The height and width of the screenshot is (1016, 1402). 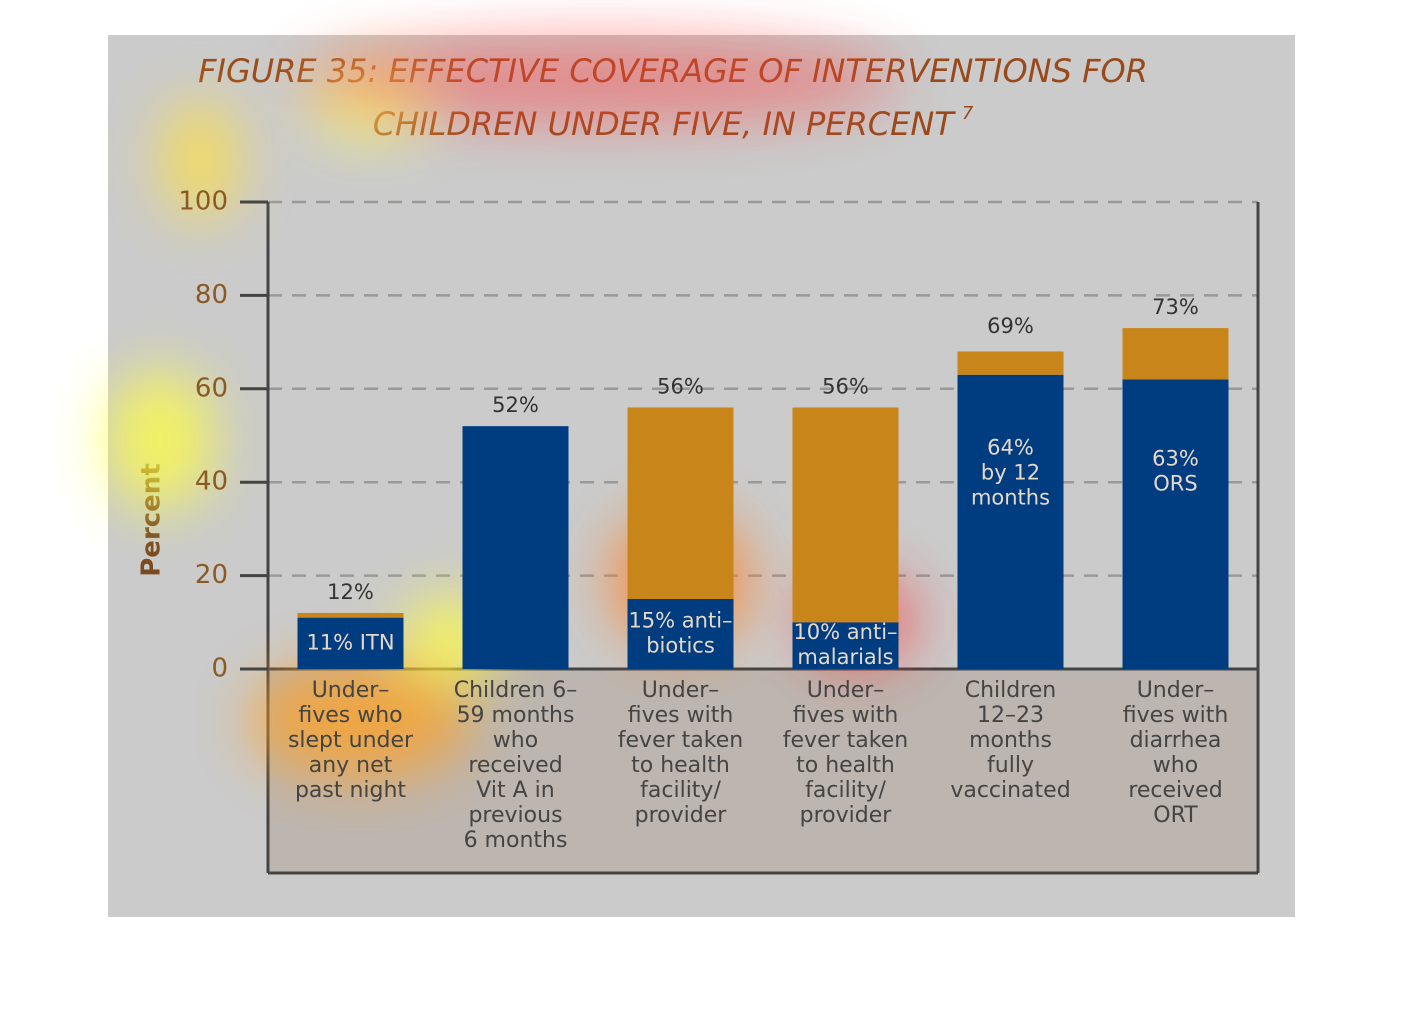 I want to click on x-tick-label: Vit A in, so click(x=515, y=790).